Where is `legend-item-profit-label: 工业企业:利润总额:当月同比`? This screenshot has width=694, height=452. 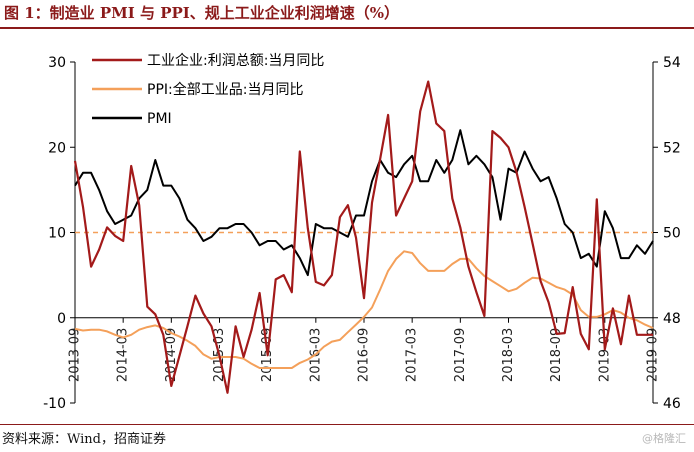
legend-item-profit-label: 工业企业:利润总额:当月同比 is located at coordinates (235, 60).